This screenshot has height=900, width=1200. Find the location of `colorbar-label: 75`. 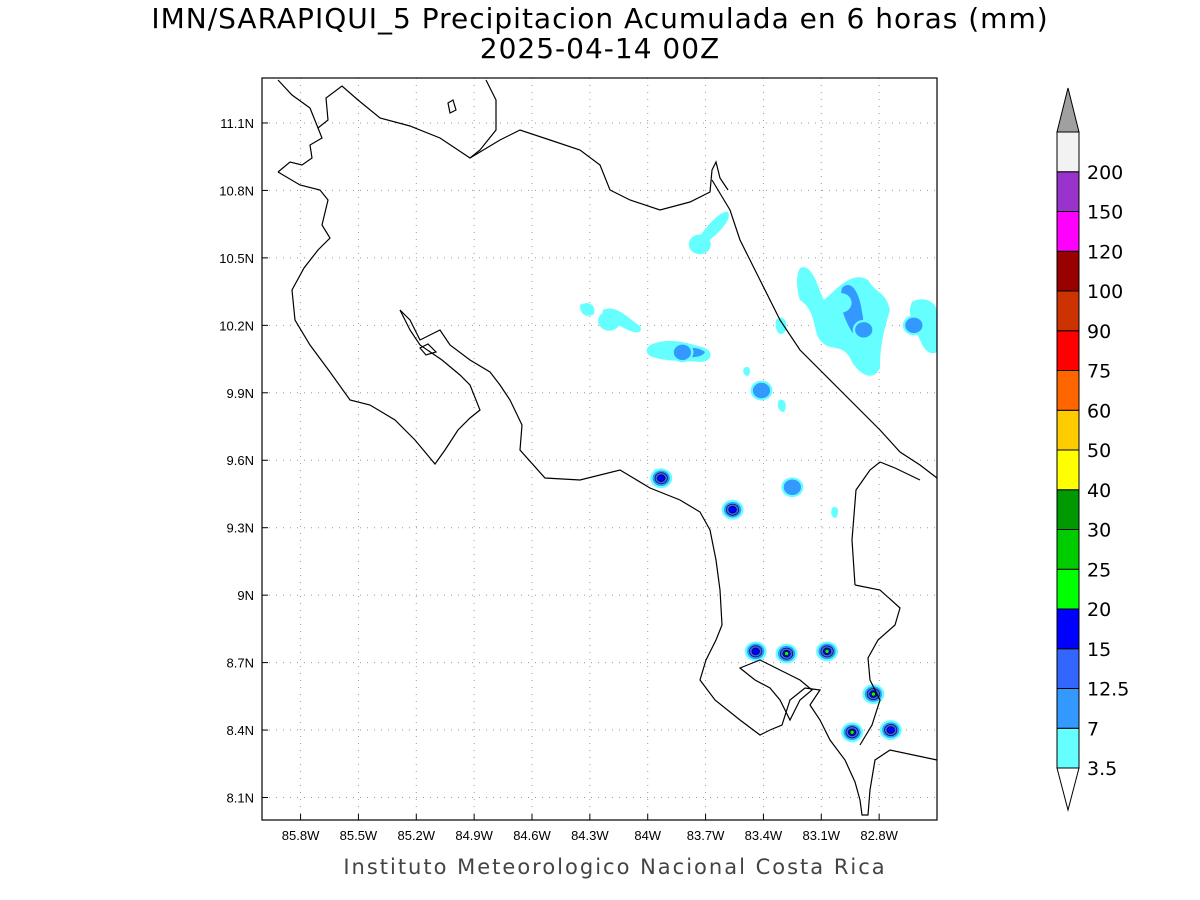

colorbar-label: 75 is located at coordinates (1099, 372).